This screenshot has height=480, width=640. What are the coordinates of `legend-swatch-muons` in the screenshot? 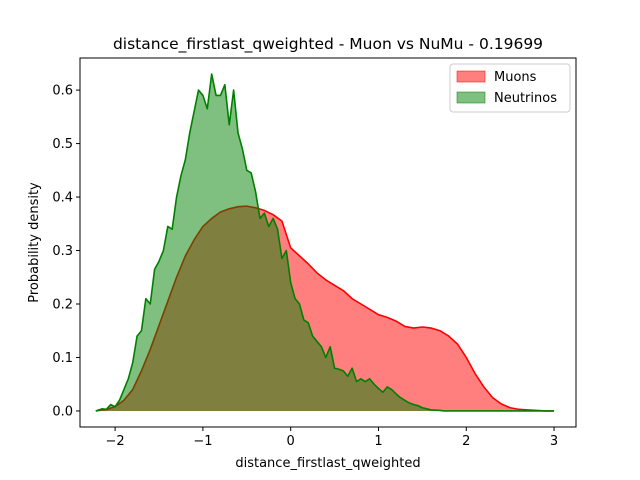 It's located at (471, 76).